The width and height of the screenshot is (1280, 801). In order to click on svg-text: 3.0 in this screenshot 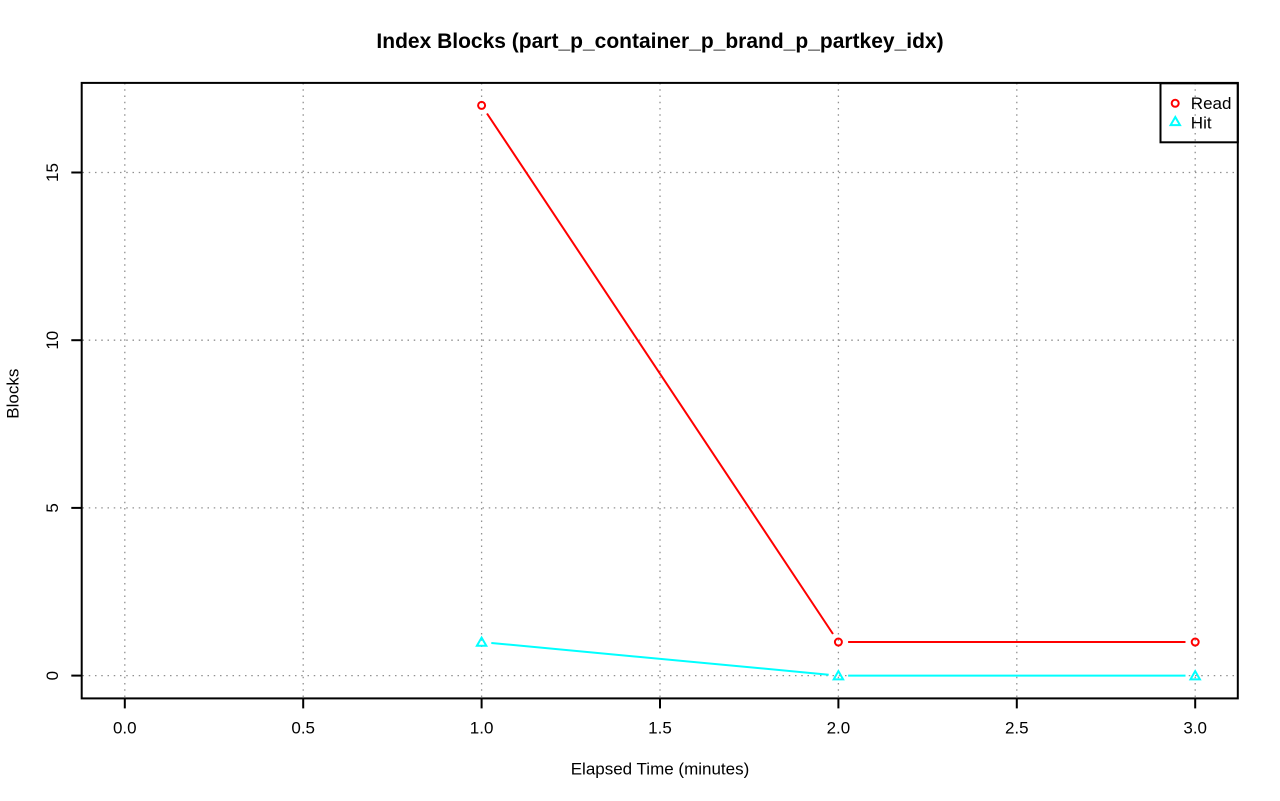, I will do `click(1195, 728)`.